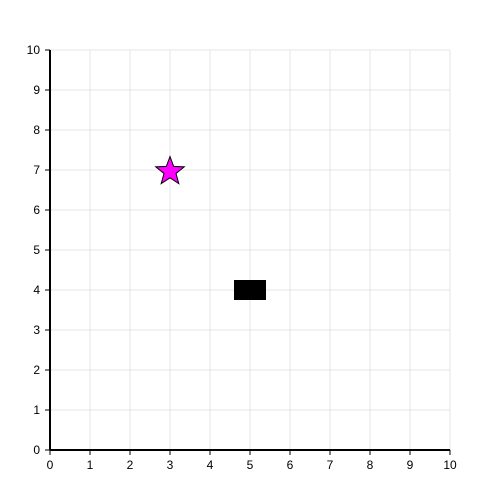 The width and height of the screenshot is (500, 500). Describe the element at coordinates (170, 465) in the screenshot. I see `x-tick-label-3: 3` at that location.